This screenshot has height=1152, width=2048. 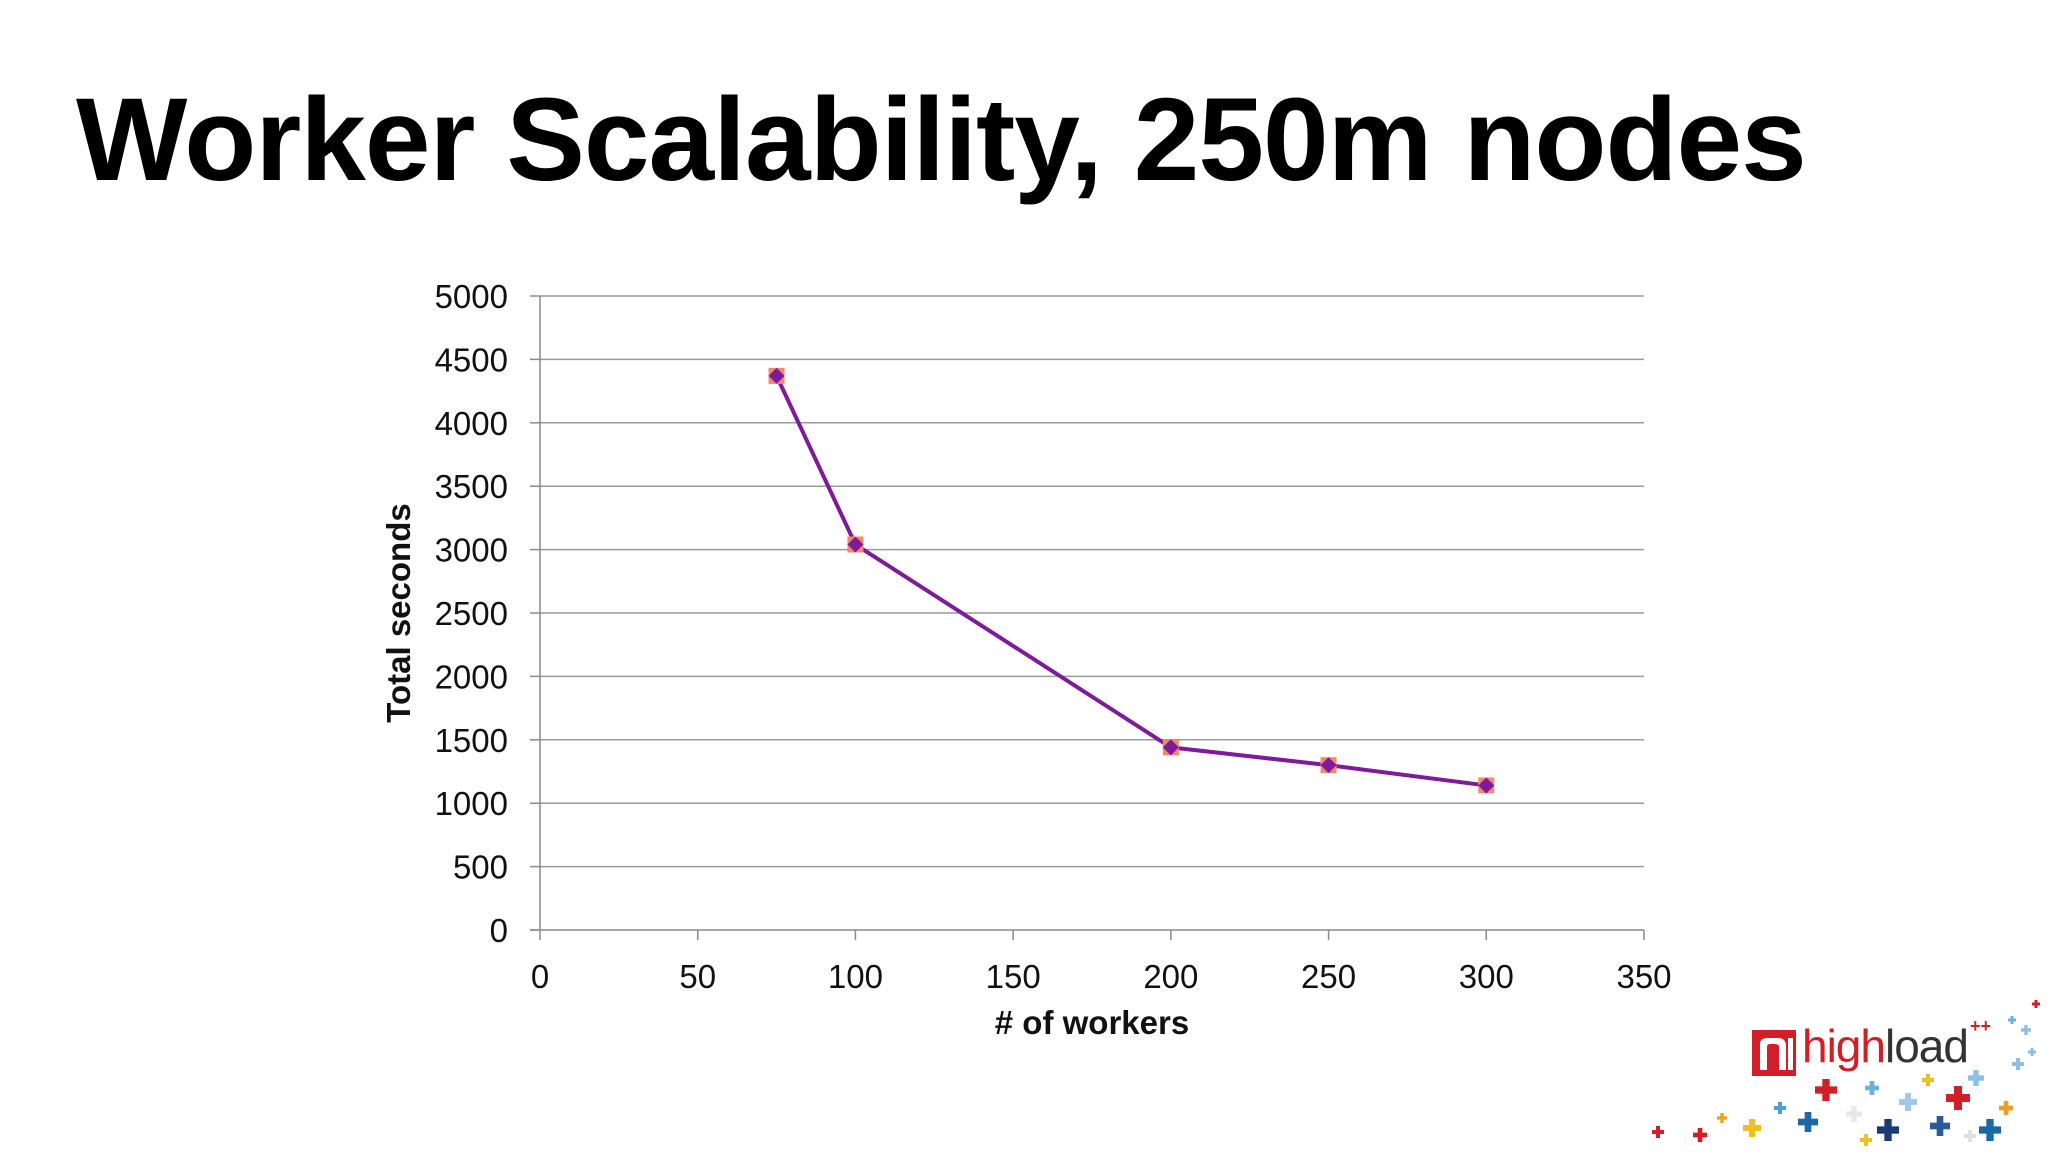 What do you see at coordinates (1844, 1046) in the screenshot?
I see `logo-text-prefix: high` at bounding box center [1844, 1046].